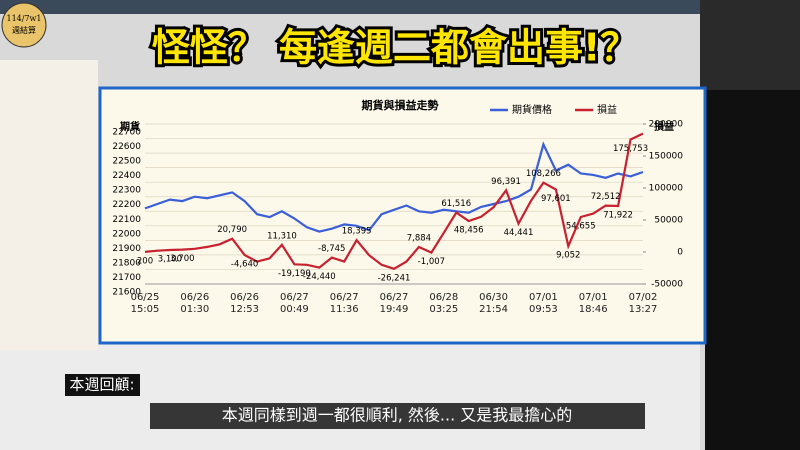  Describe the element at coordinates (126, 278) in the screenshot. I see `y-tick-label: 21700` at that location.